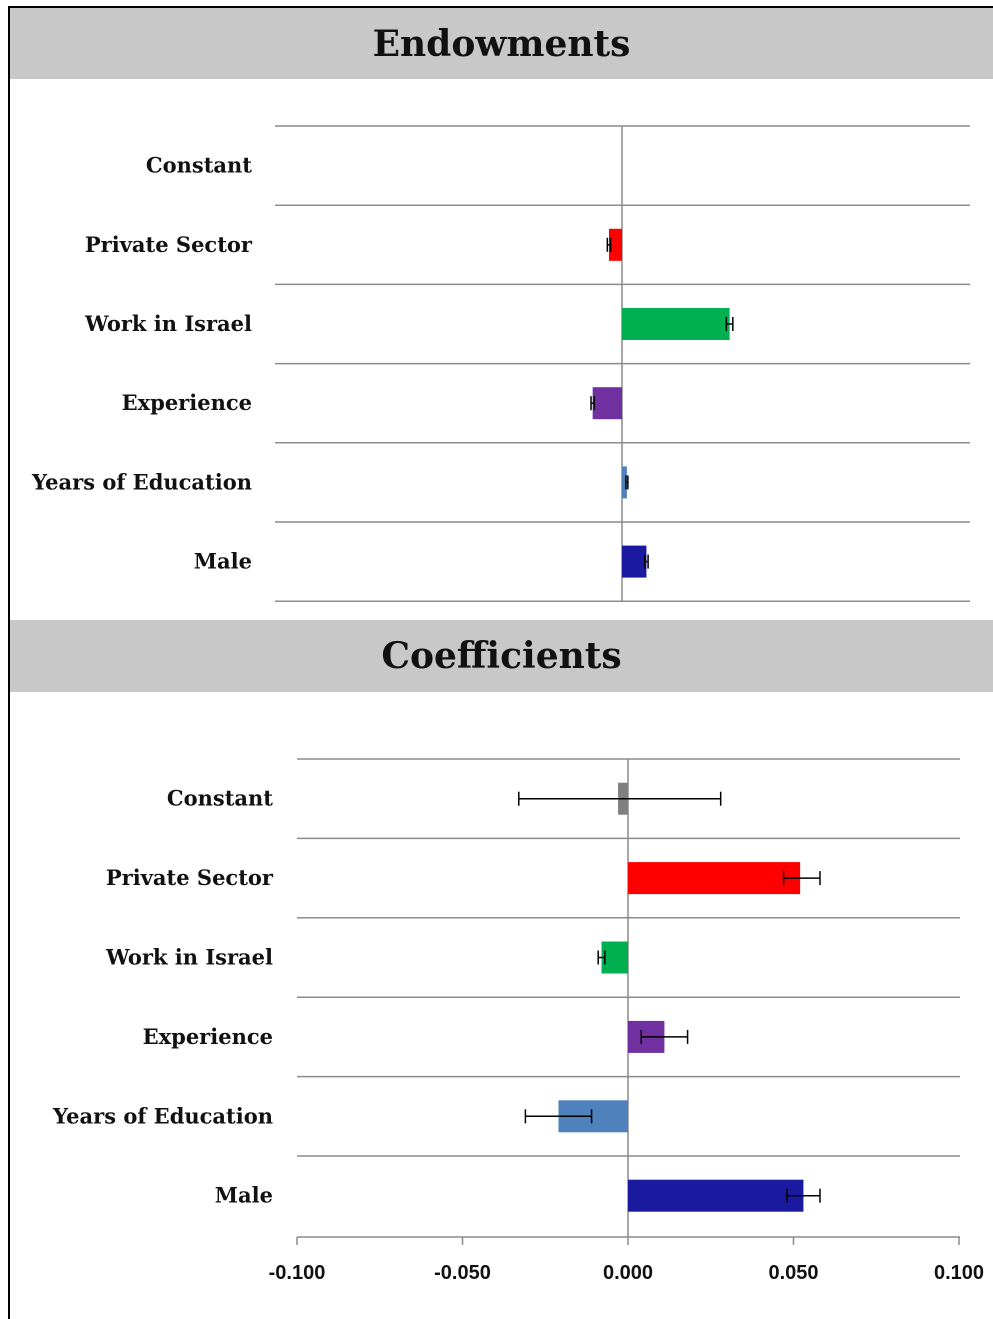  Describe the element at coordinates (187, 402) in the screenshot. I see `endow-category-label: Experience` at that location.